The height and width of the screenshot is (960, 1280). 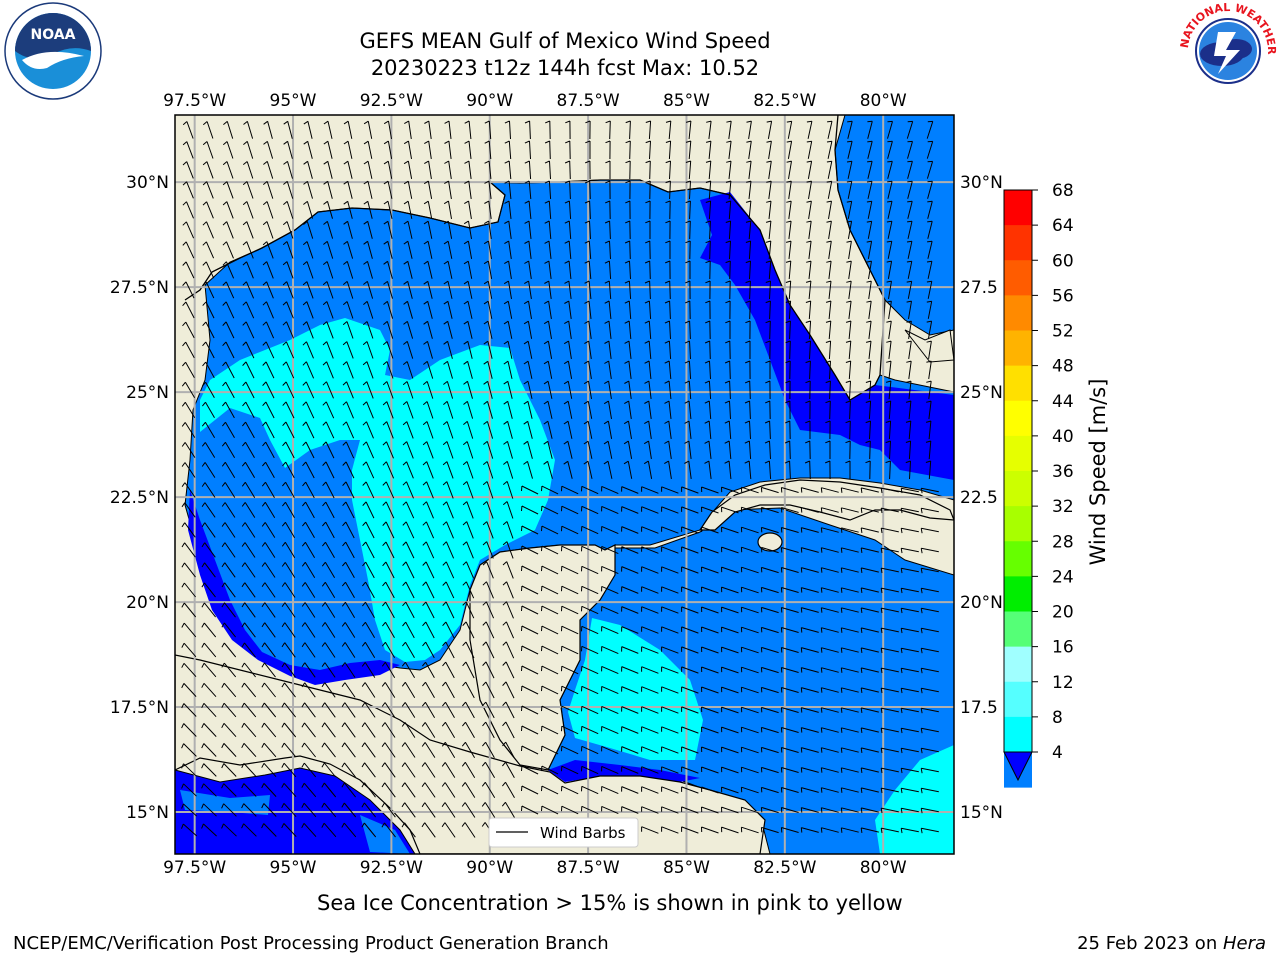 What do you see at coordinates (147, 813) in the screenshot?
I see `lat-label-left: 15°N` at bounding box center [147, 813].